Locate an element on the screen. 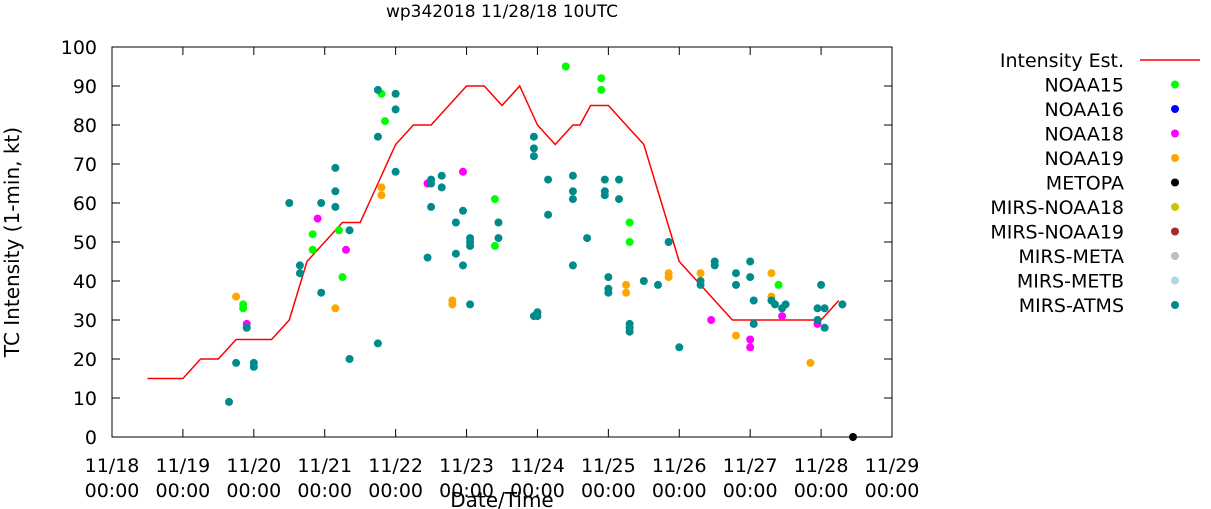  legend-label-noaa19: NOAA19 is located at coordinates (1084, 159).